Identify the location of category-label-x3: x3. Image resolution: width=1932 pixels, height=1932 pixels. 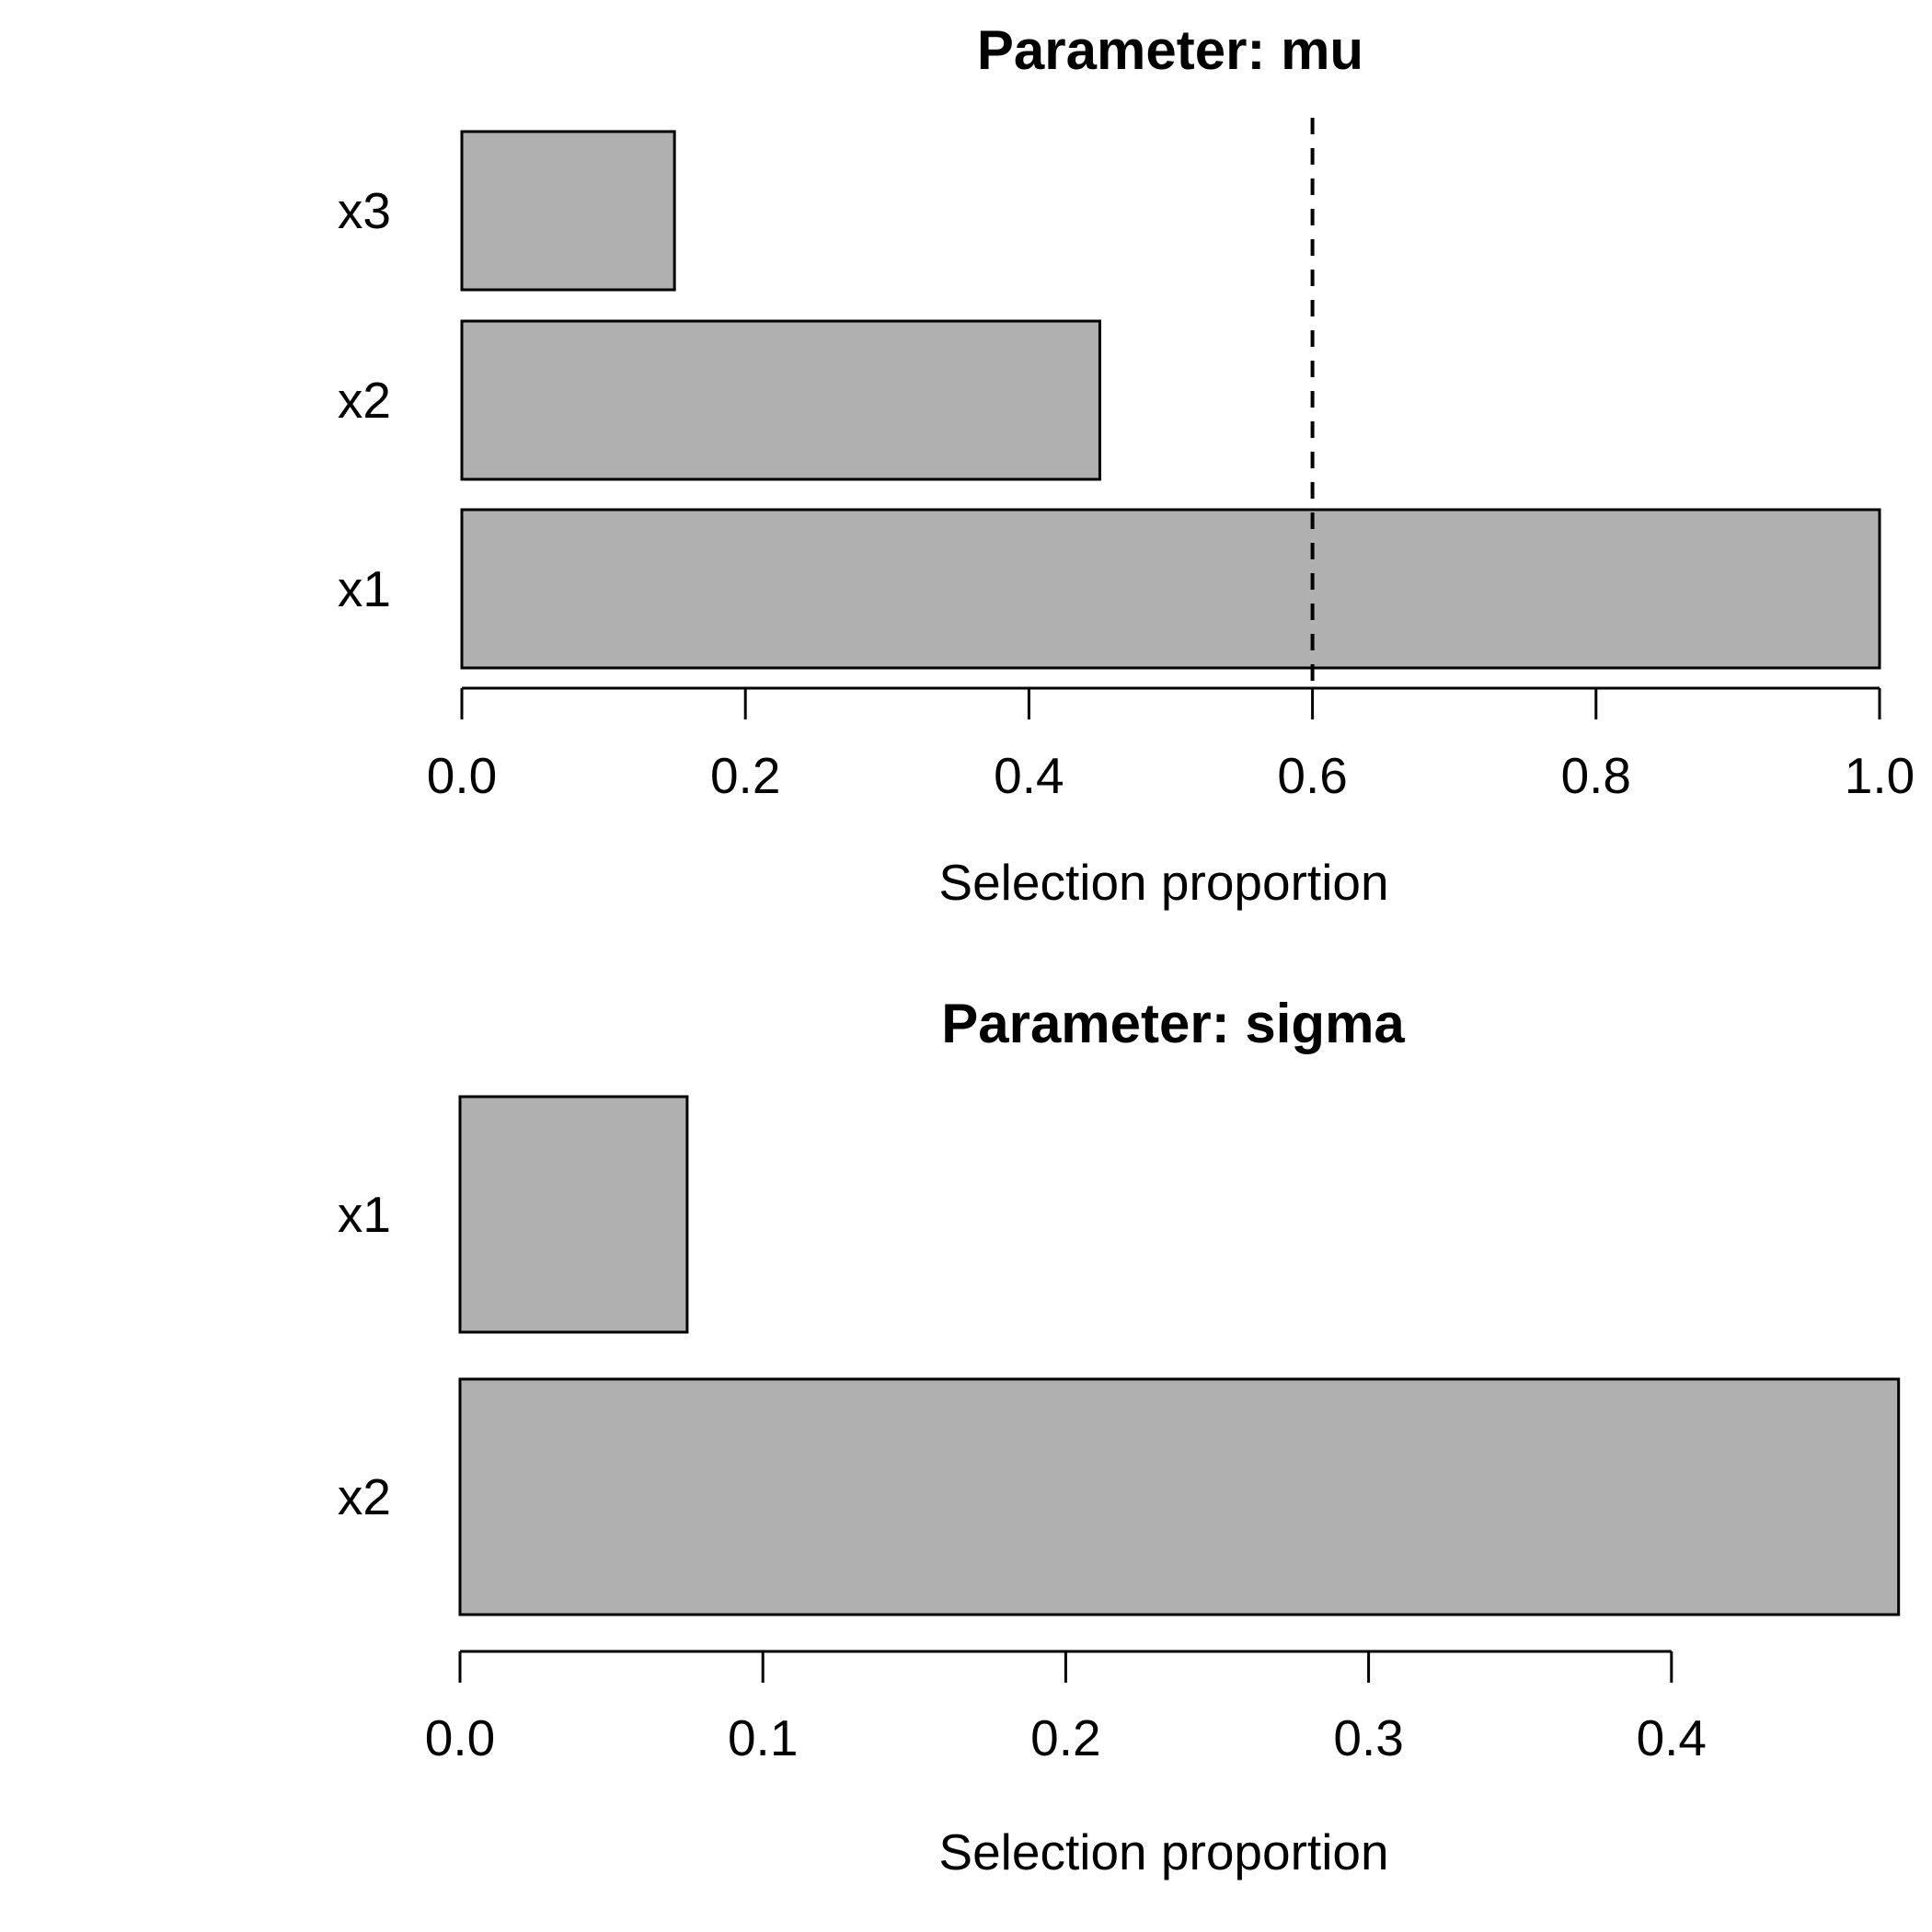
(364, 210).